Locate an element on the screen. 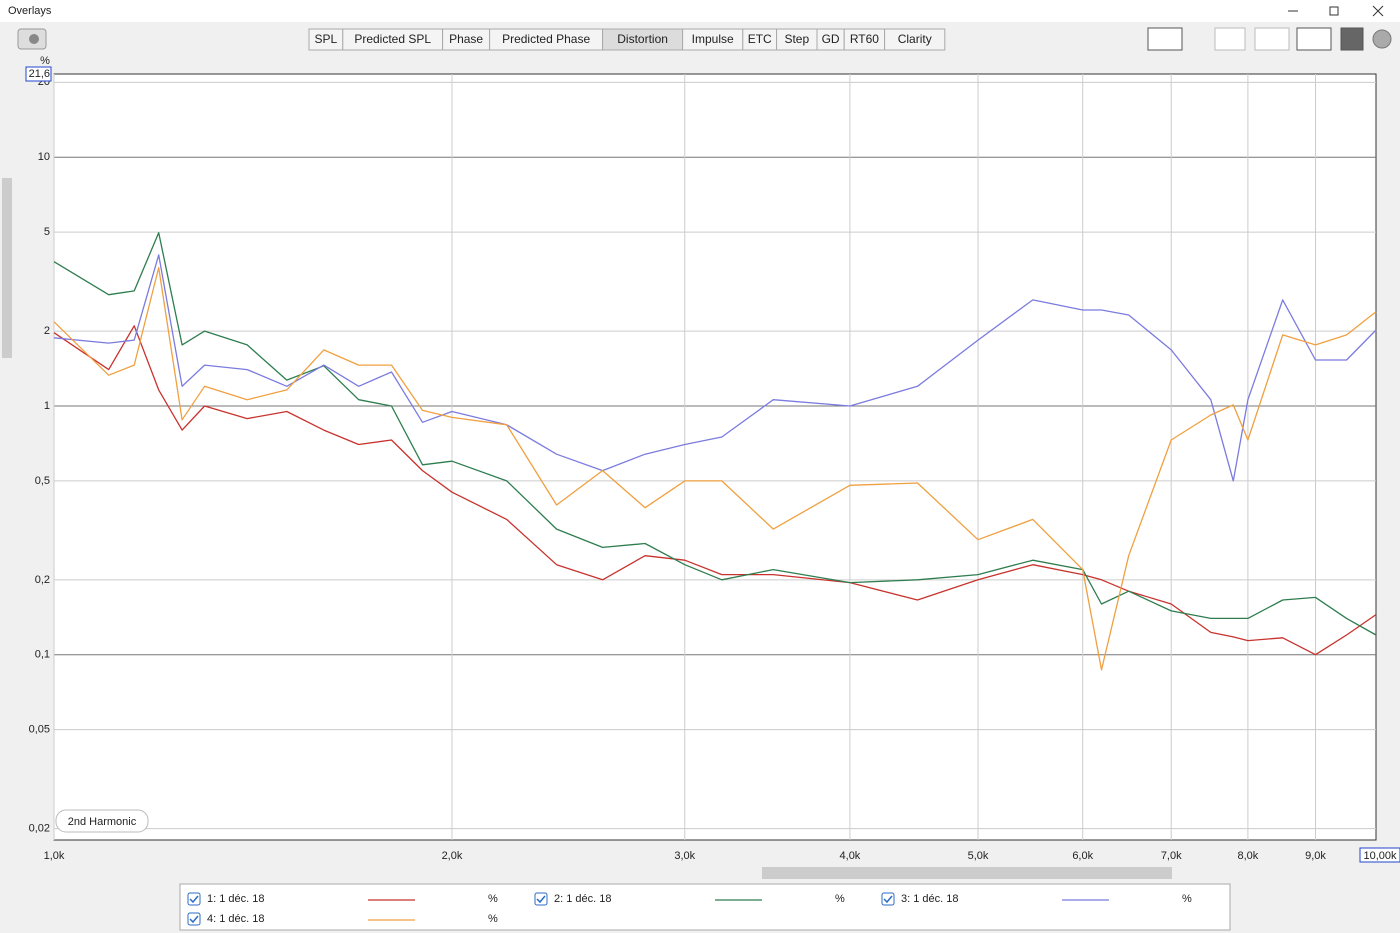 The width and height of the screenshot is (1400, 933). tab: Predicted SPL is located at coordinates (393, 39).